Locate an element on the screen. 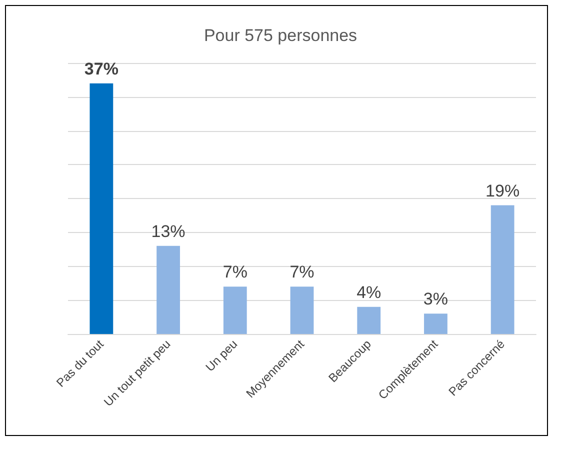 This screenshot has height=467, width=561. data-label: 37% is located at coordinates (101, 68).